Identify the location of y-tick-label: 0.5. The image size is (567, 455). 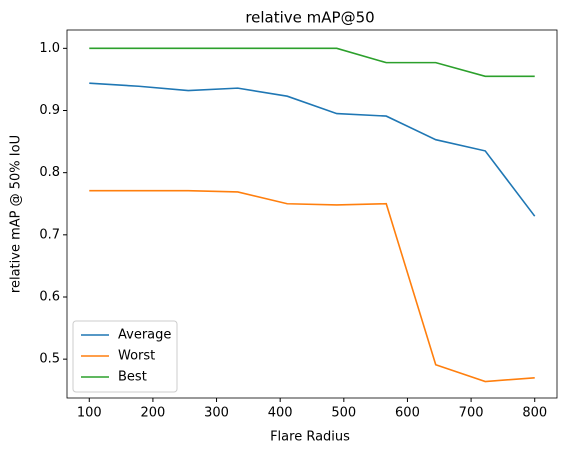
(49, 359).